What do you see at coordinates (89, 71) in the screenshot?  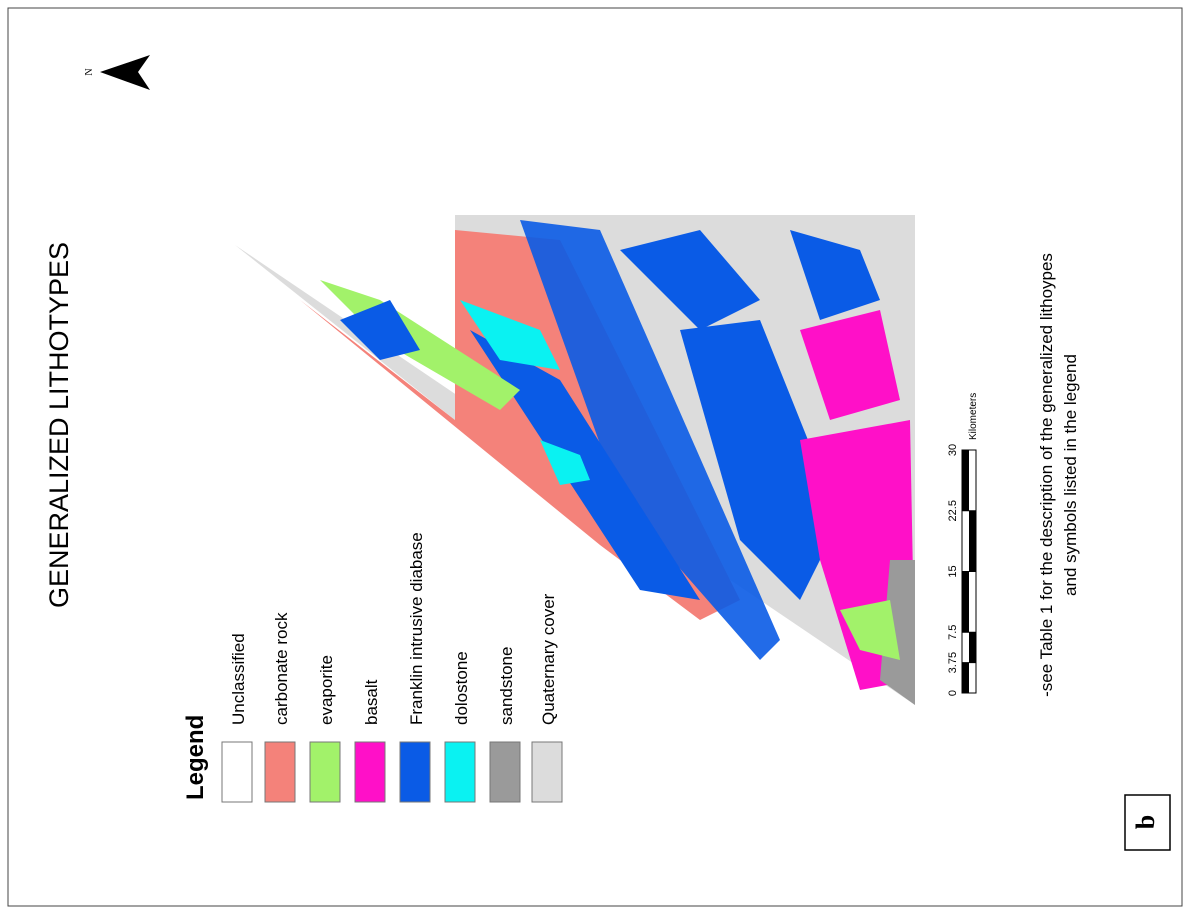 I see `north-label: N` at bounding box center [89, 71].